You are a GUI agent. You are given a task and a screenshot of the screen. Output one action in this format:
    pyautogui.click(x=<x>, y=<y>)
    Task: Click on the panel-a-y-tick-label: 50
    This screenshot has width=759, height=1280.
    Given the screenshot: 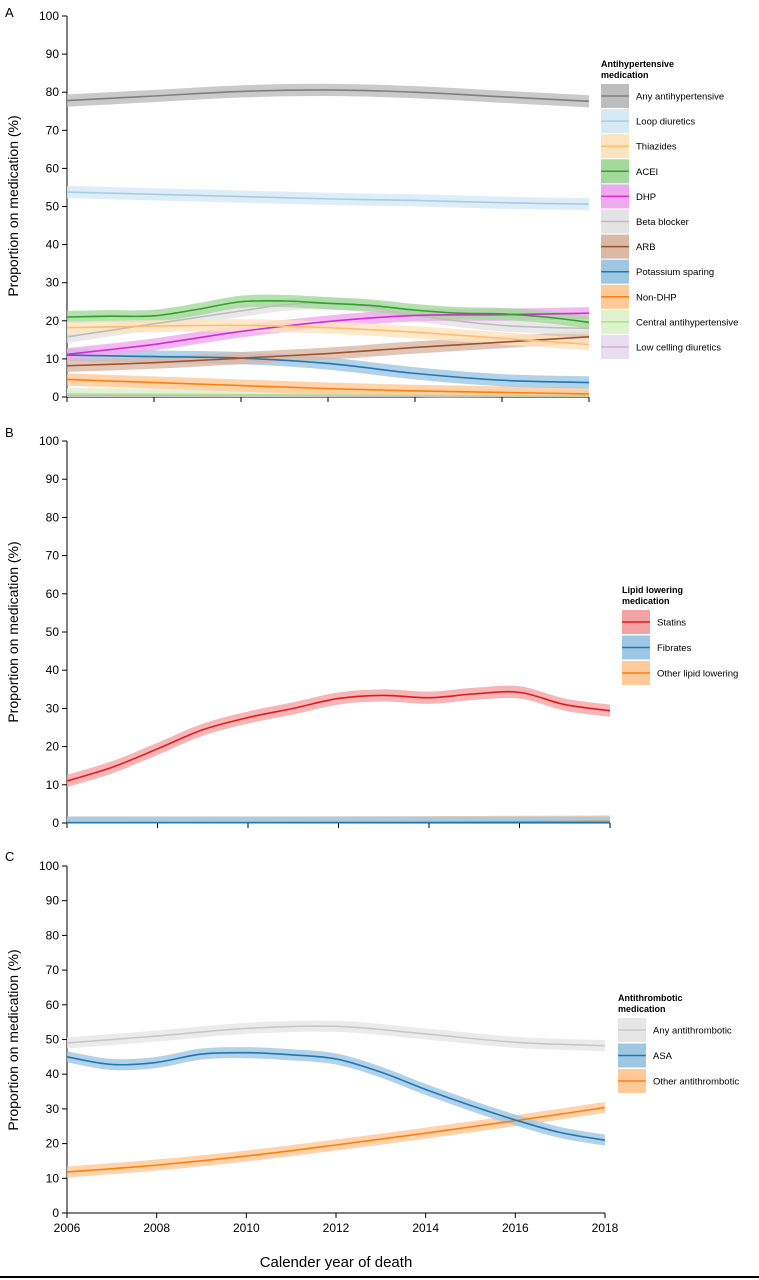 What is the action you would take?
    pyautogui.click(x=53, y=207)
    